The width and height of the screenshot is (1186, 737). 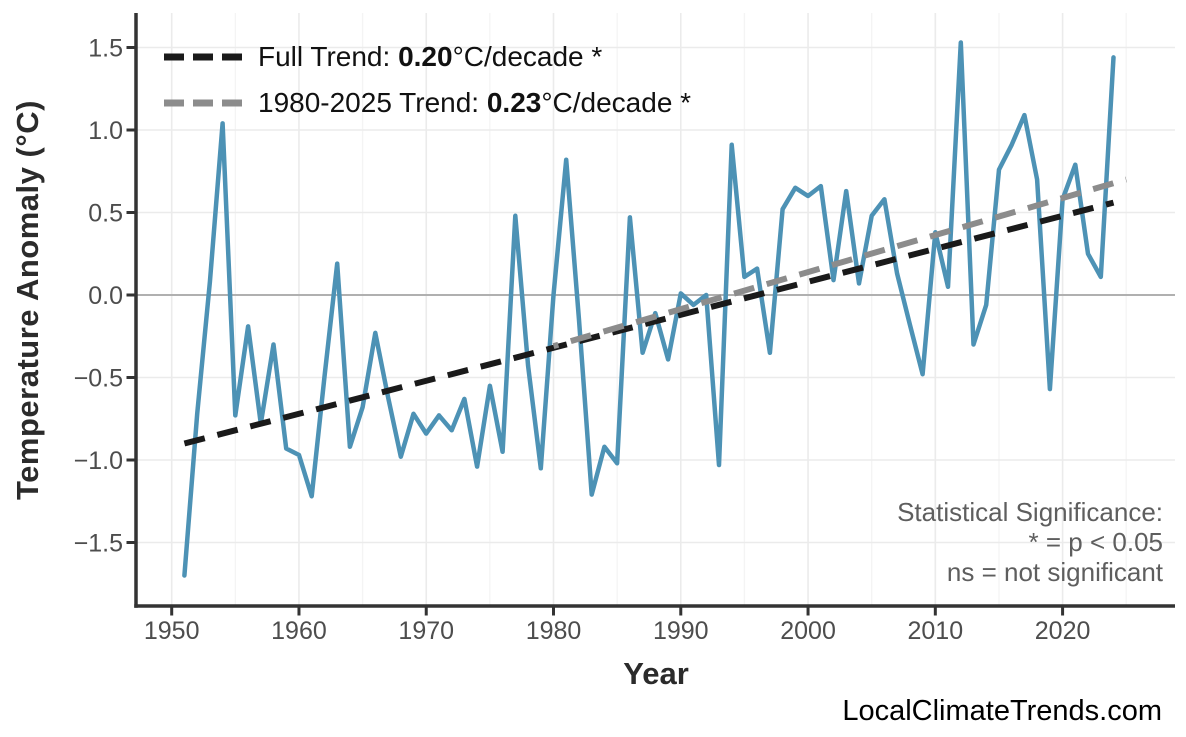 What do you see at coordinates (1063, 631) in the screenshot?
I see `x-tick-label: 2020` at bounding box center [1063, 631].